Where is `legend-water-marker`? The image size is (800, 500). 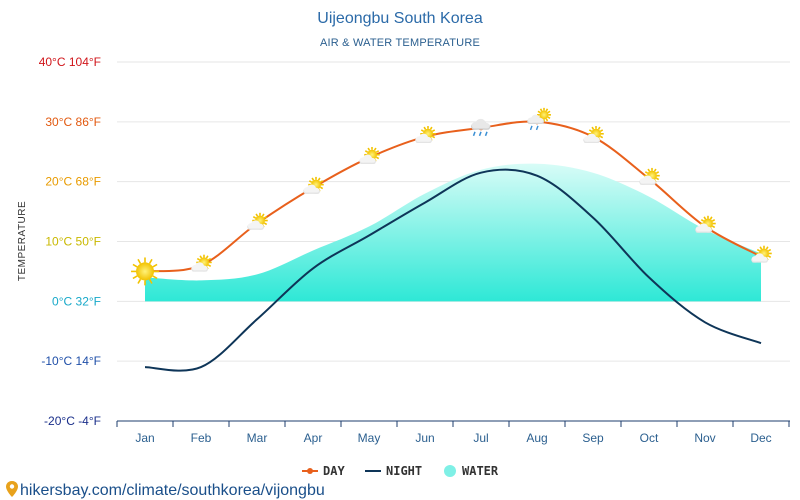
legend-water-marker is located at coordinates (450, 471).